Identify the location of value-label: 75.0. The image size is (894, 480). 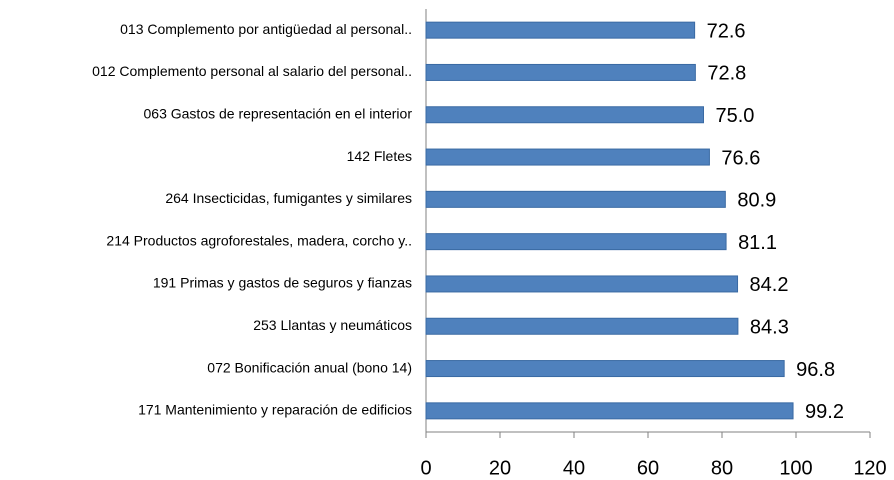
(735, 116).